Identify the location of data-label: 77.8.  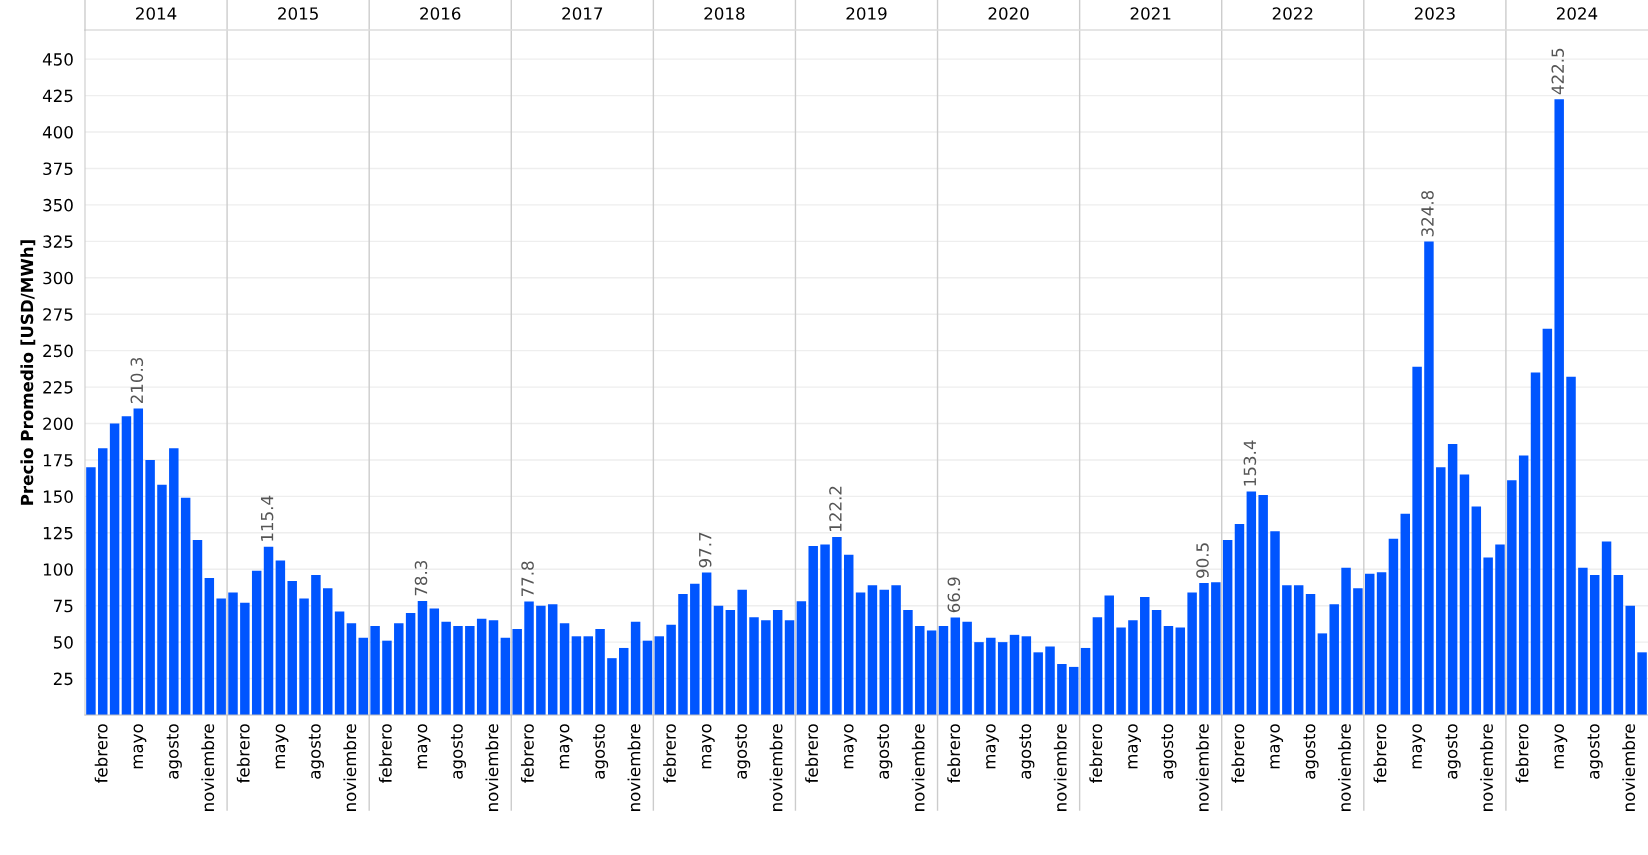
(527, 579).